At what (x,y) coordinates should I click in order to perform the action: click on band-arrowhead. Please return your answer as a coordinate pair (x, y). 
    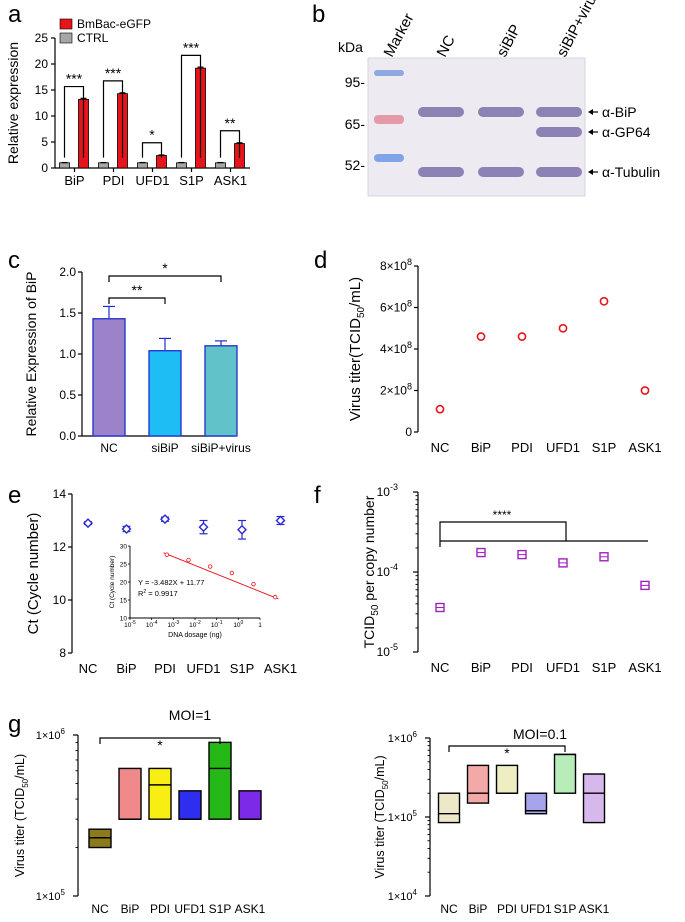
    Looking at the image, I should click on (590, 112).